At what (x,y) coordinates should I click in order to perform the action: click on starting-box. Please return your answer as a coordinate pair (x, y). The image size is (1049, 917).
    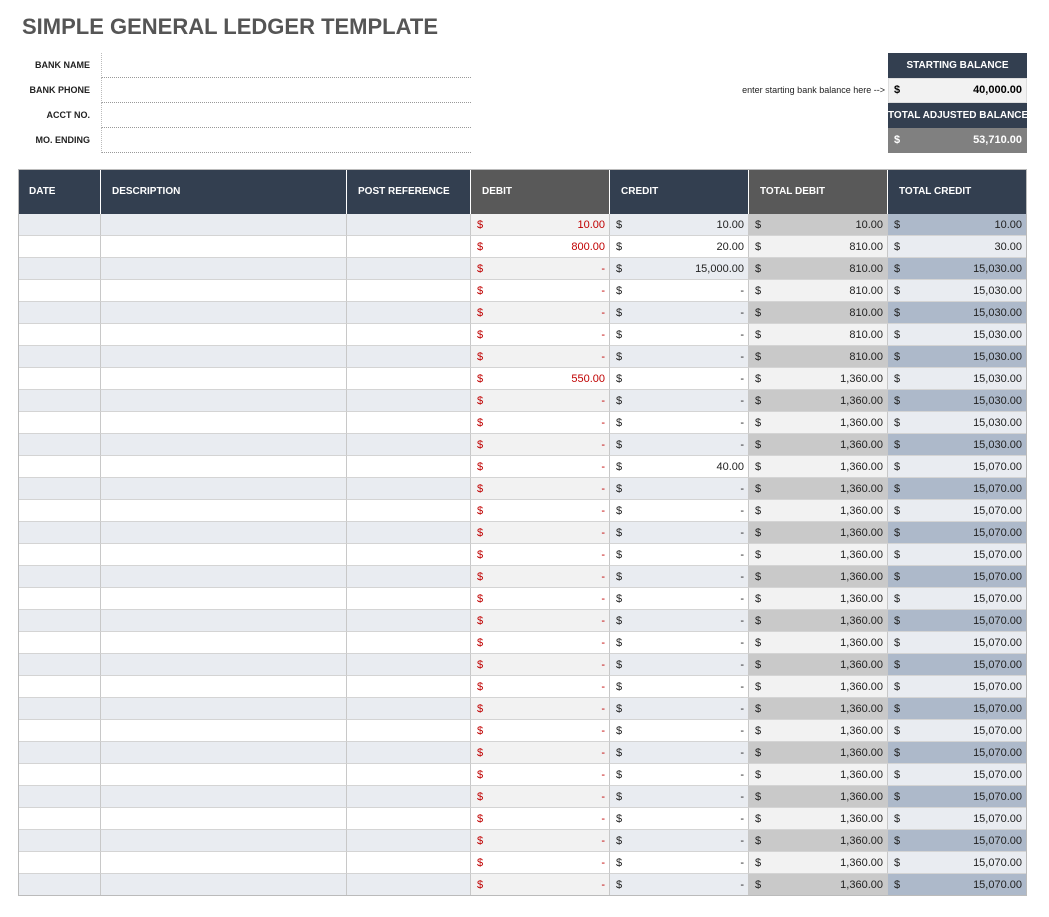
    Looking at the image, I should click on (957, 90).